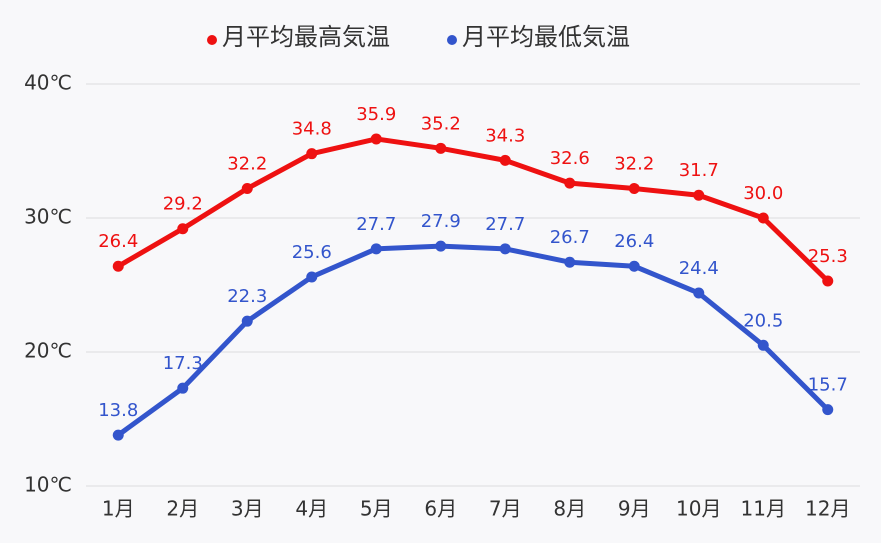 The width and height of the screenshot is (881, 543). What do you see at coordinates (48, 351) in the screenshot?
I see `y-tick-label: 20℃` at bounding box center [48, 351].